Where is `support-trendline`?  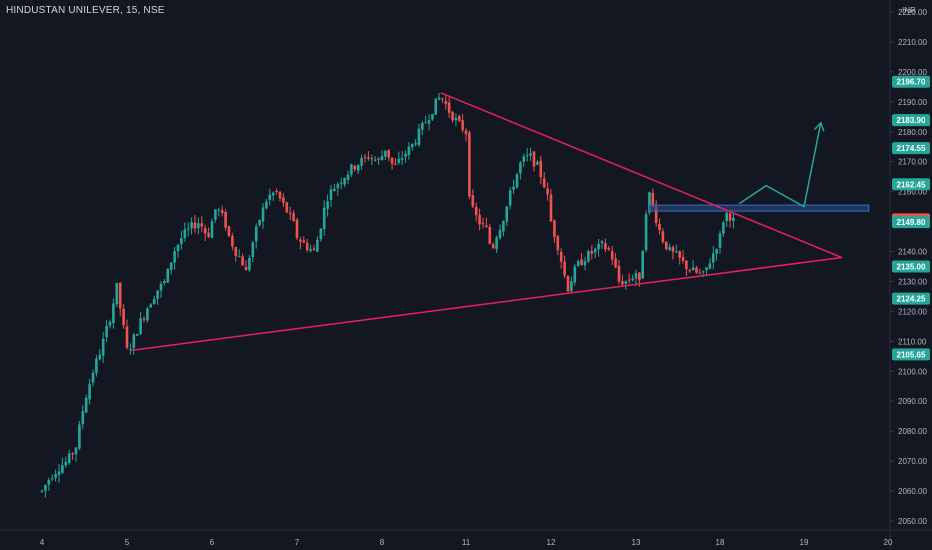
support-trendline is located at coordinates (486, 304).